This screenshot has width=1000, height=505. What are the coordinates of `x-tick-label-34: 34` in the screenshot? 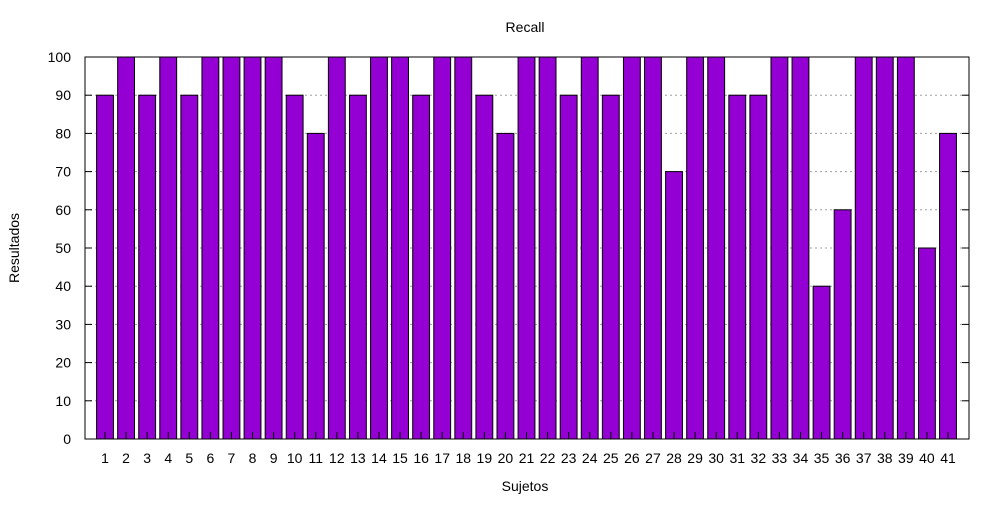 It's located at (801, 458).